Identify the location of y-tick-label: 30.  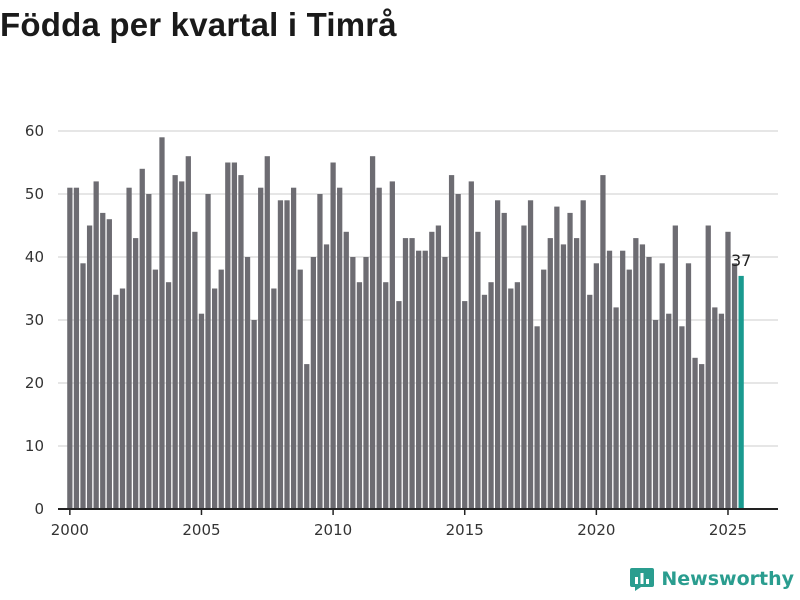
(34, 320).